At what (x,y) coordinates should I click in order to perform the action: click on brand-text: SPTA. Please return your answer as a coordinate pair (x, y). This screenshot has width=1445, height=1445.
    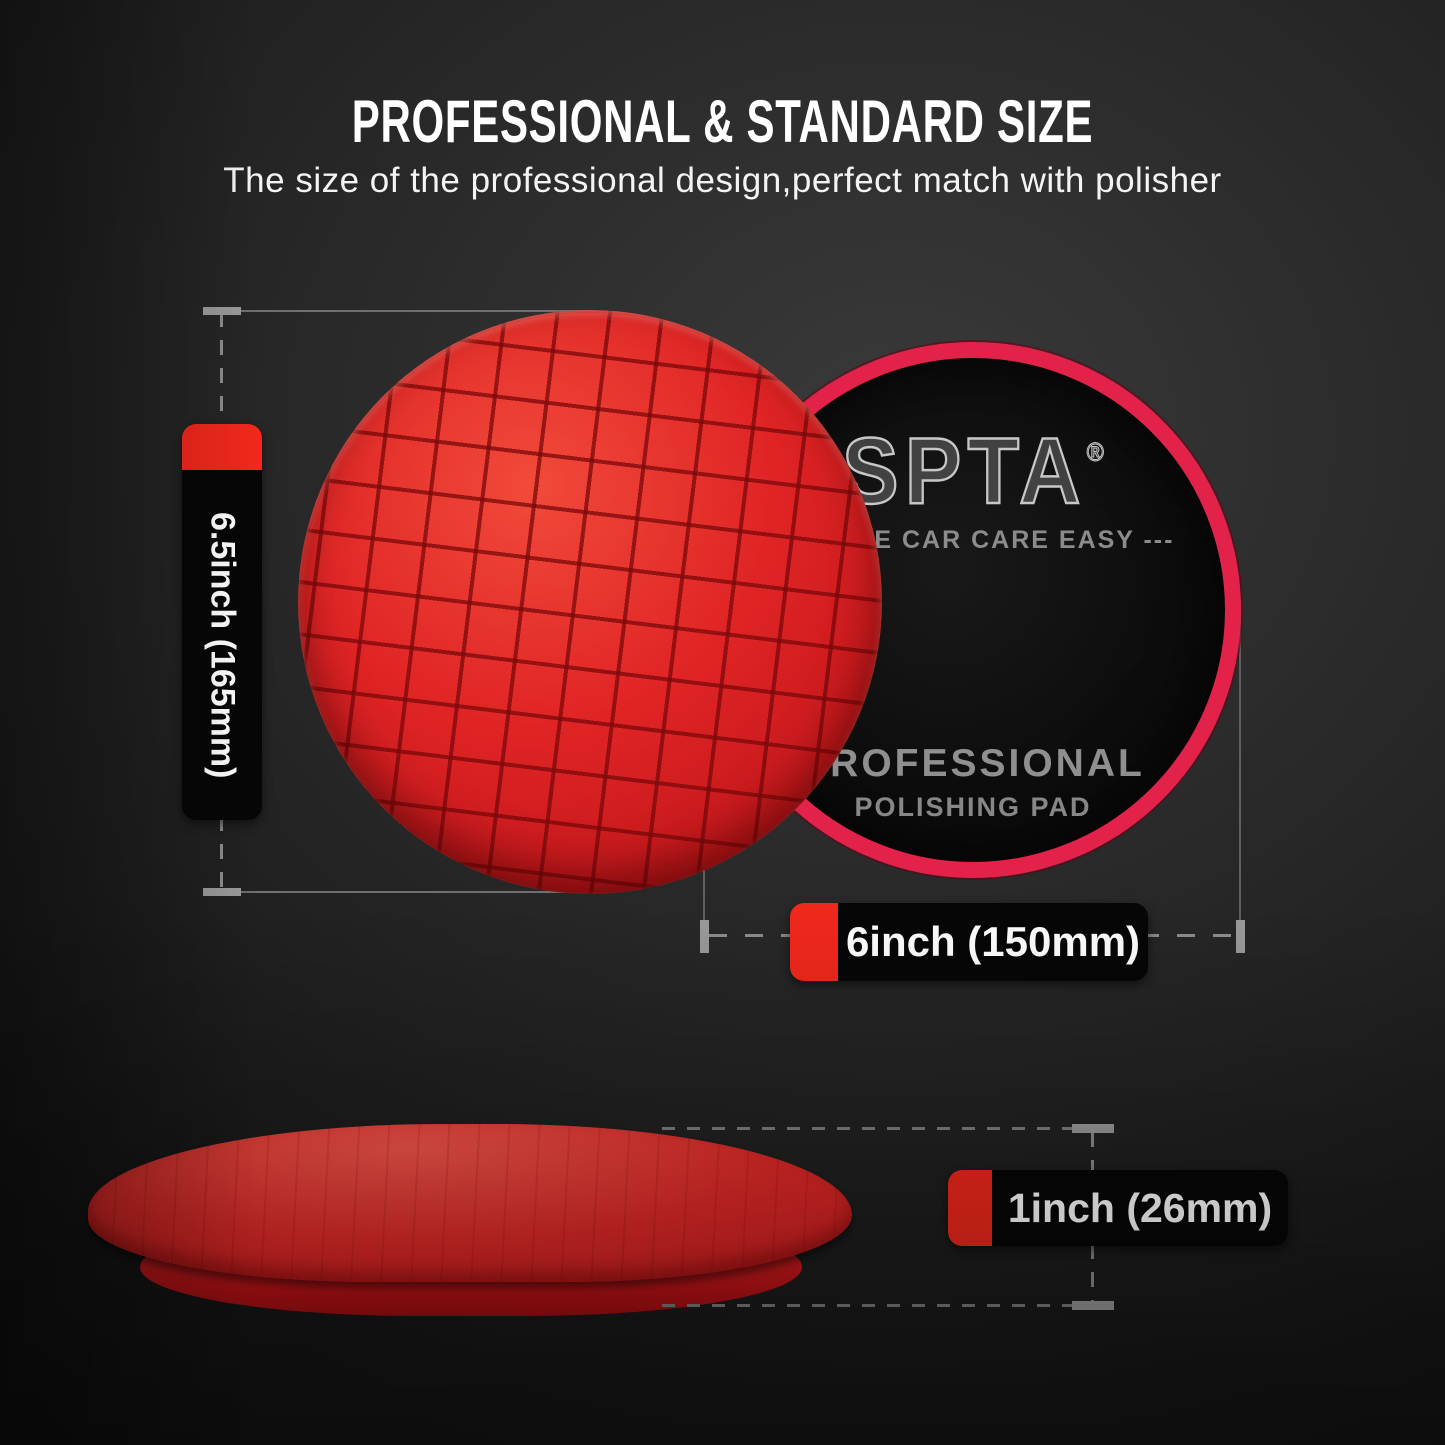
    Looking at the image, I should click on (964, 470).